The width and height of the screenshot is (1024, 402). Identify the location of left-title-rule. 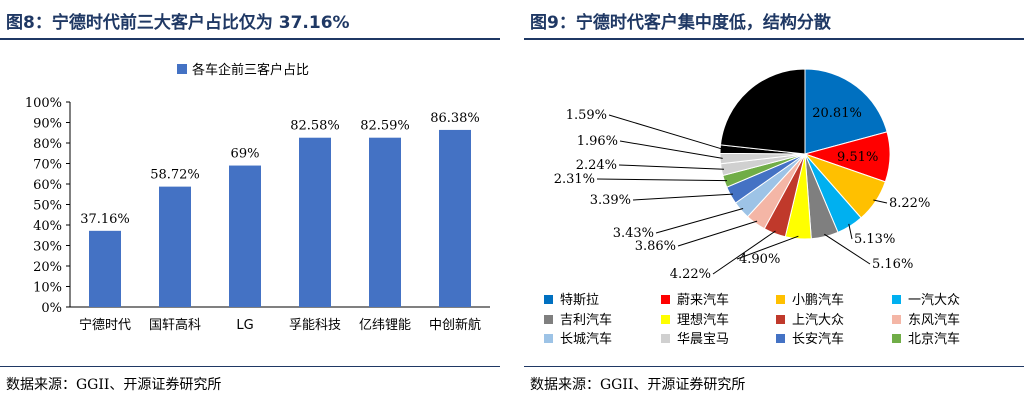
(250, 39).